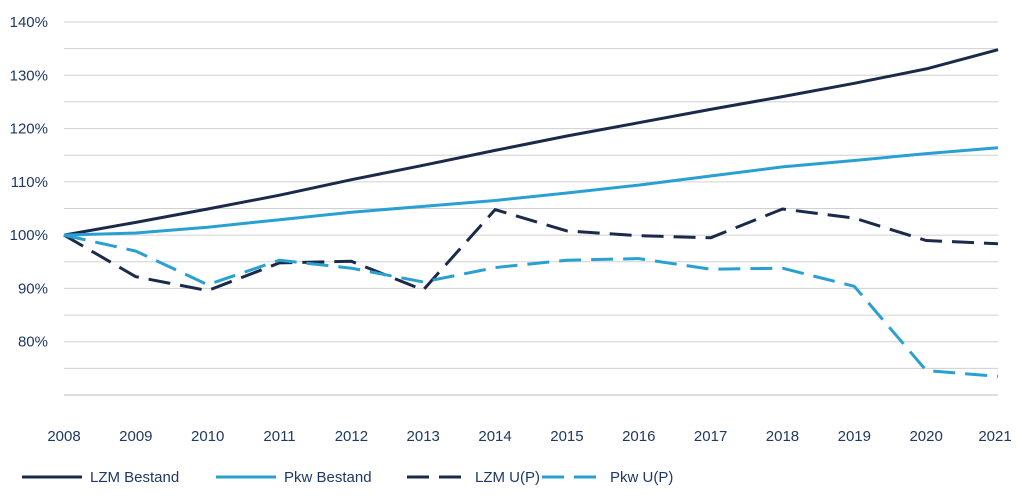  What do you see at coordinates (638, 436) in the screenshot?
I see `x-tick-label: 2016` at bounding box center [638, 436].